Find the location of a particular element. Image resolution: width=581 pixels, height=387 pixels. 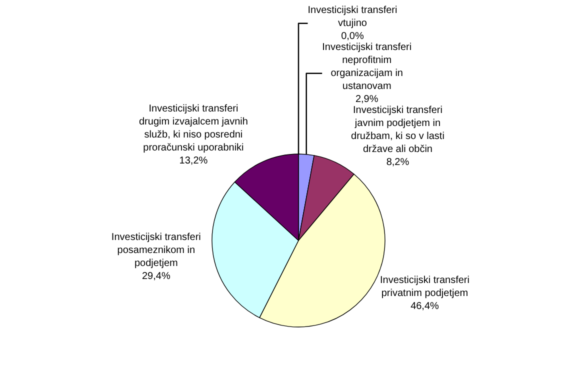

text: 0,0% is located at coordinates (352, 36).